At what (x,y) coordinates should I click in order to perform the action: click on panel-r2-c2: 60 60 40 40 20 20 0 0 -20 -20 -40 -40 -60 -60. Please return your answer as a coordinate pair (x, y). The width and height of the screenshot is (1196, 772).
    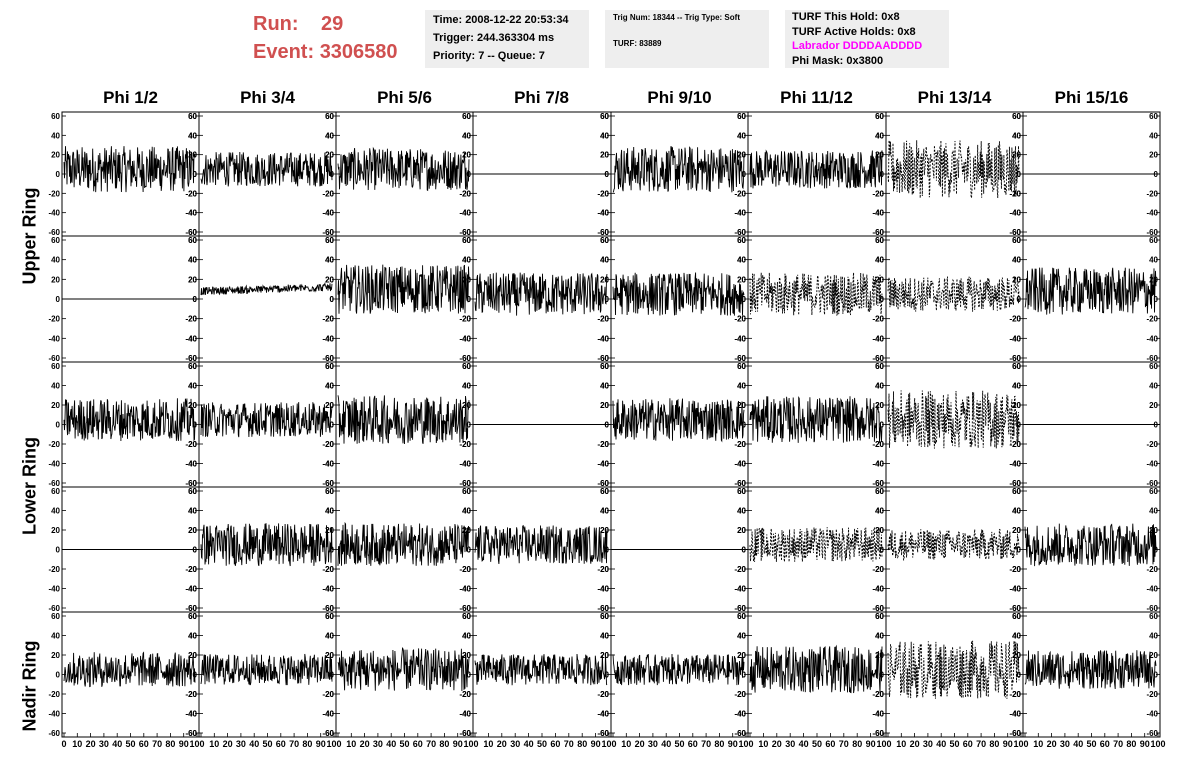
    Looking at the image, I should click on (261, 299).